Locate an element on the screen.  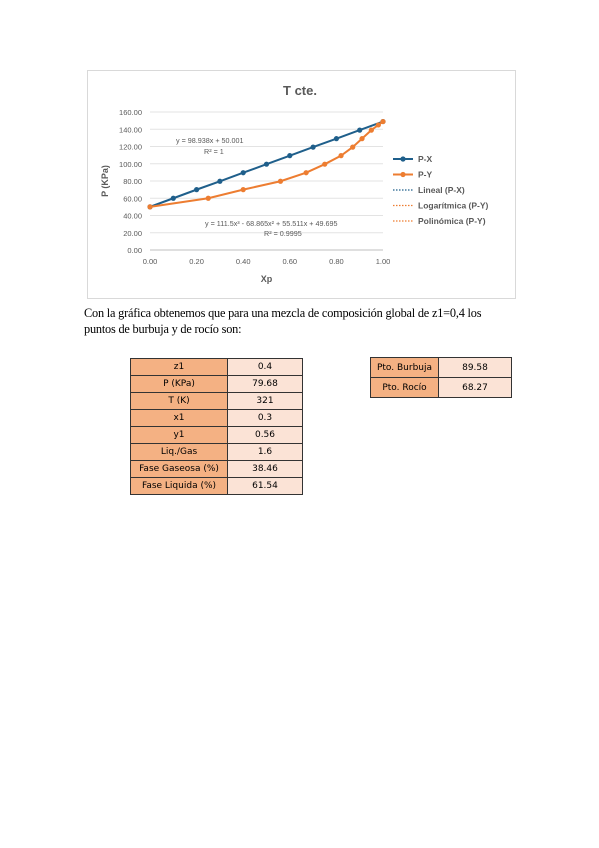
param-label: x1 is located at coordinates (179, 418).